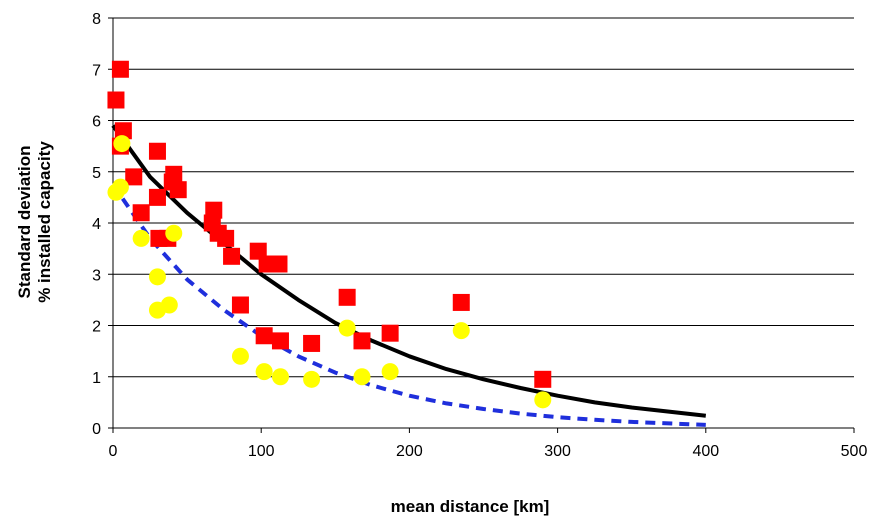 The width and height of the screenshot is (875, 525). What do you see at coordinates (261, 451) in the screenshot?
I see `x-tick-label: 100` at bounding box center [261, 451].